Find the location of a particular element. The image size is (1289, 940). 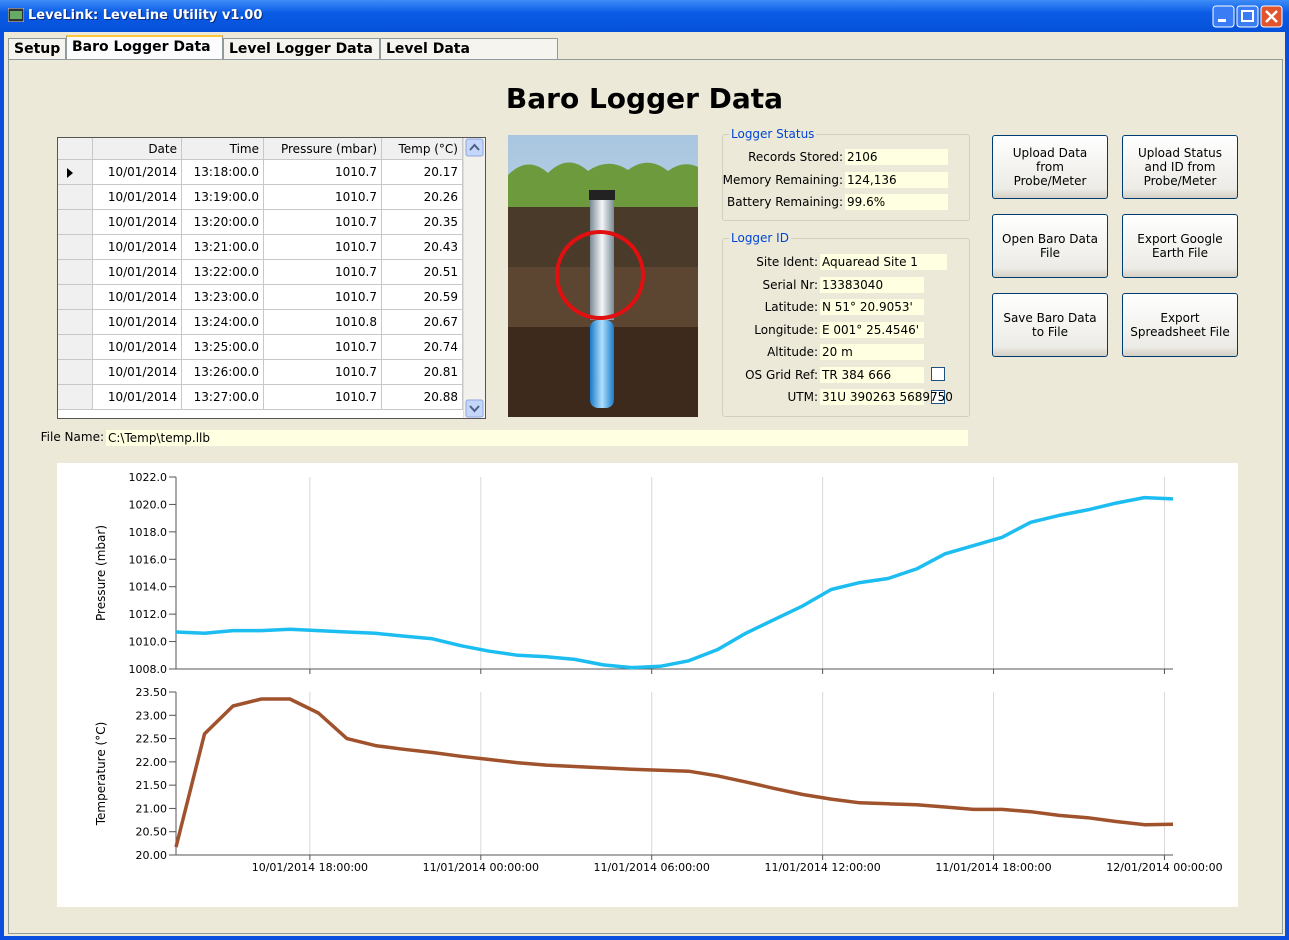

y-tick-label: 23.50 is located at coordinates (152, 692).